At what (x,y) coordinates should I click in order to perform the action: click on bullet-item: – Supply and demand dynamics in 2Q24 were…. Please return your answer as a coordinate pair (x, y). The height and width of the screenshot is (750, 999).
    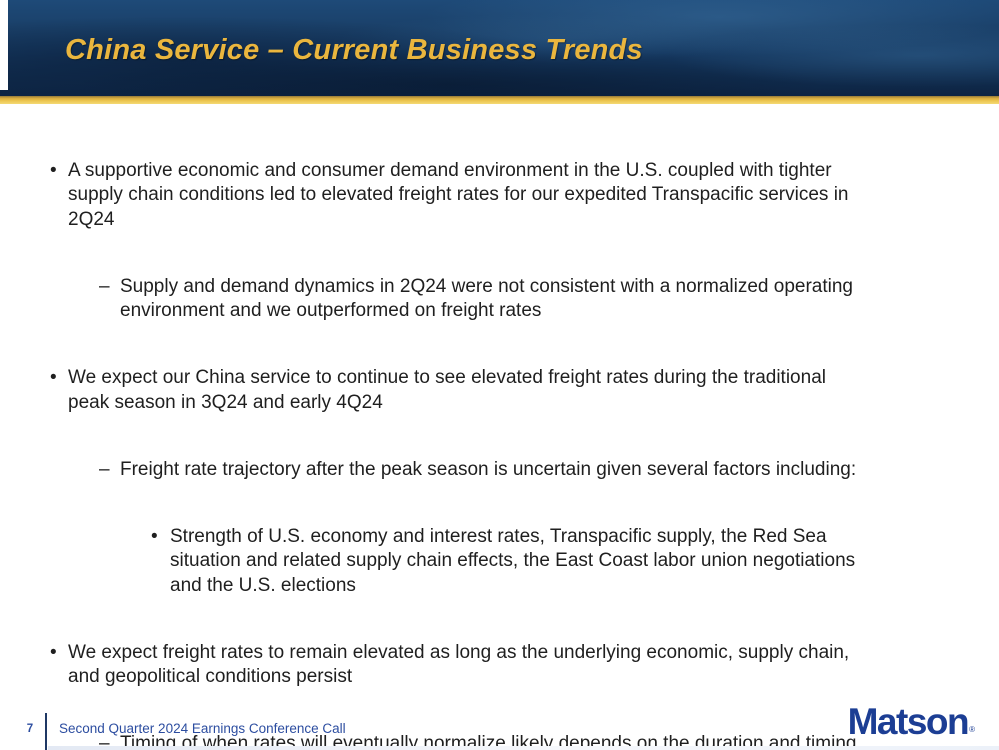
    Looking at the image, I should click on (499, 287).